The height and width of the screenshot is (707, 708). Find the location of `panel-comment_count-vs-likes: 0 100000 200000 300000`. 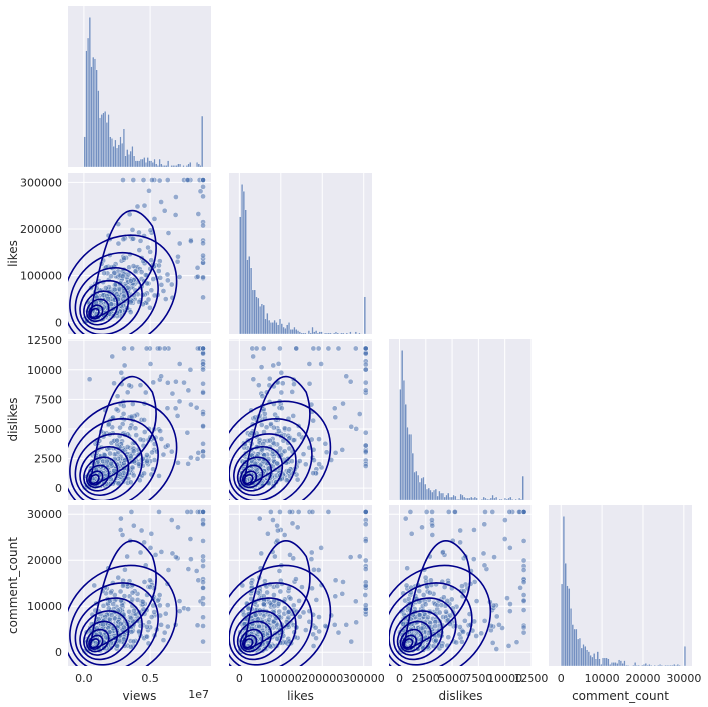

panel-comment_count-vs-likes: 0 100000 200000 300000 is located at coordinates (307, 595).